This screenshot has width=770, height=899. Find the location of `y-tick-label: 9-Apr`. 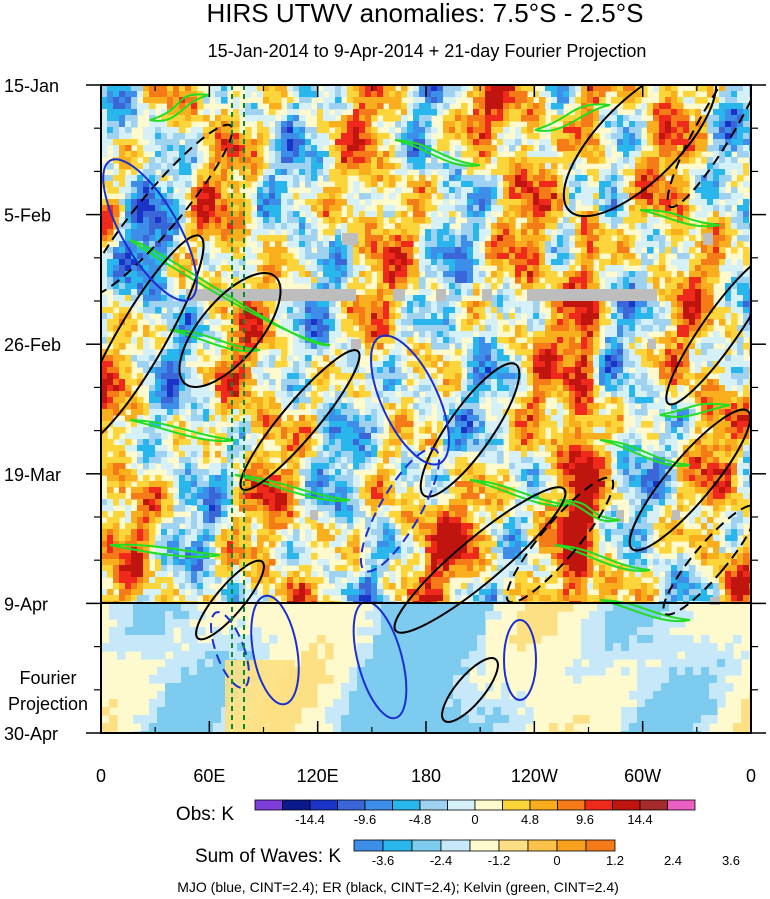

y-tick-label: 9-Apr is located at coordinates (26, 604).